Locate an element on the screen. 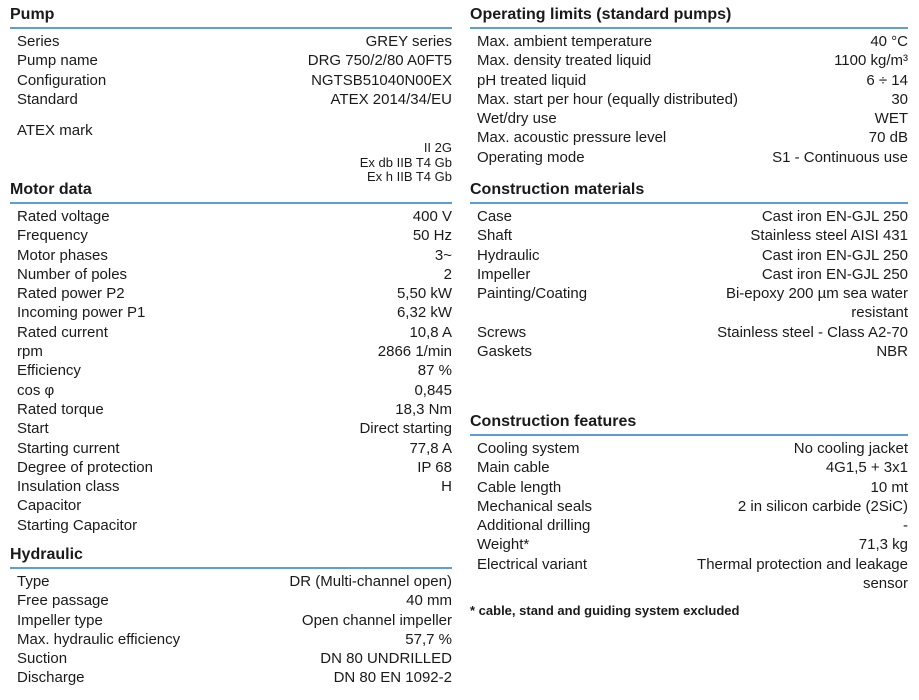  spec-value: GREY series is located at coordinates (408, 41).